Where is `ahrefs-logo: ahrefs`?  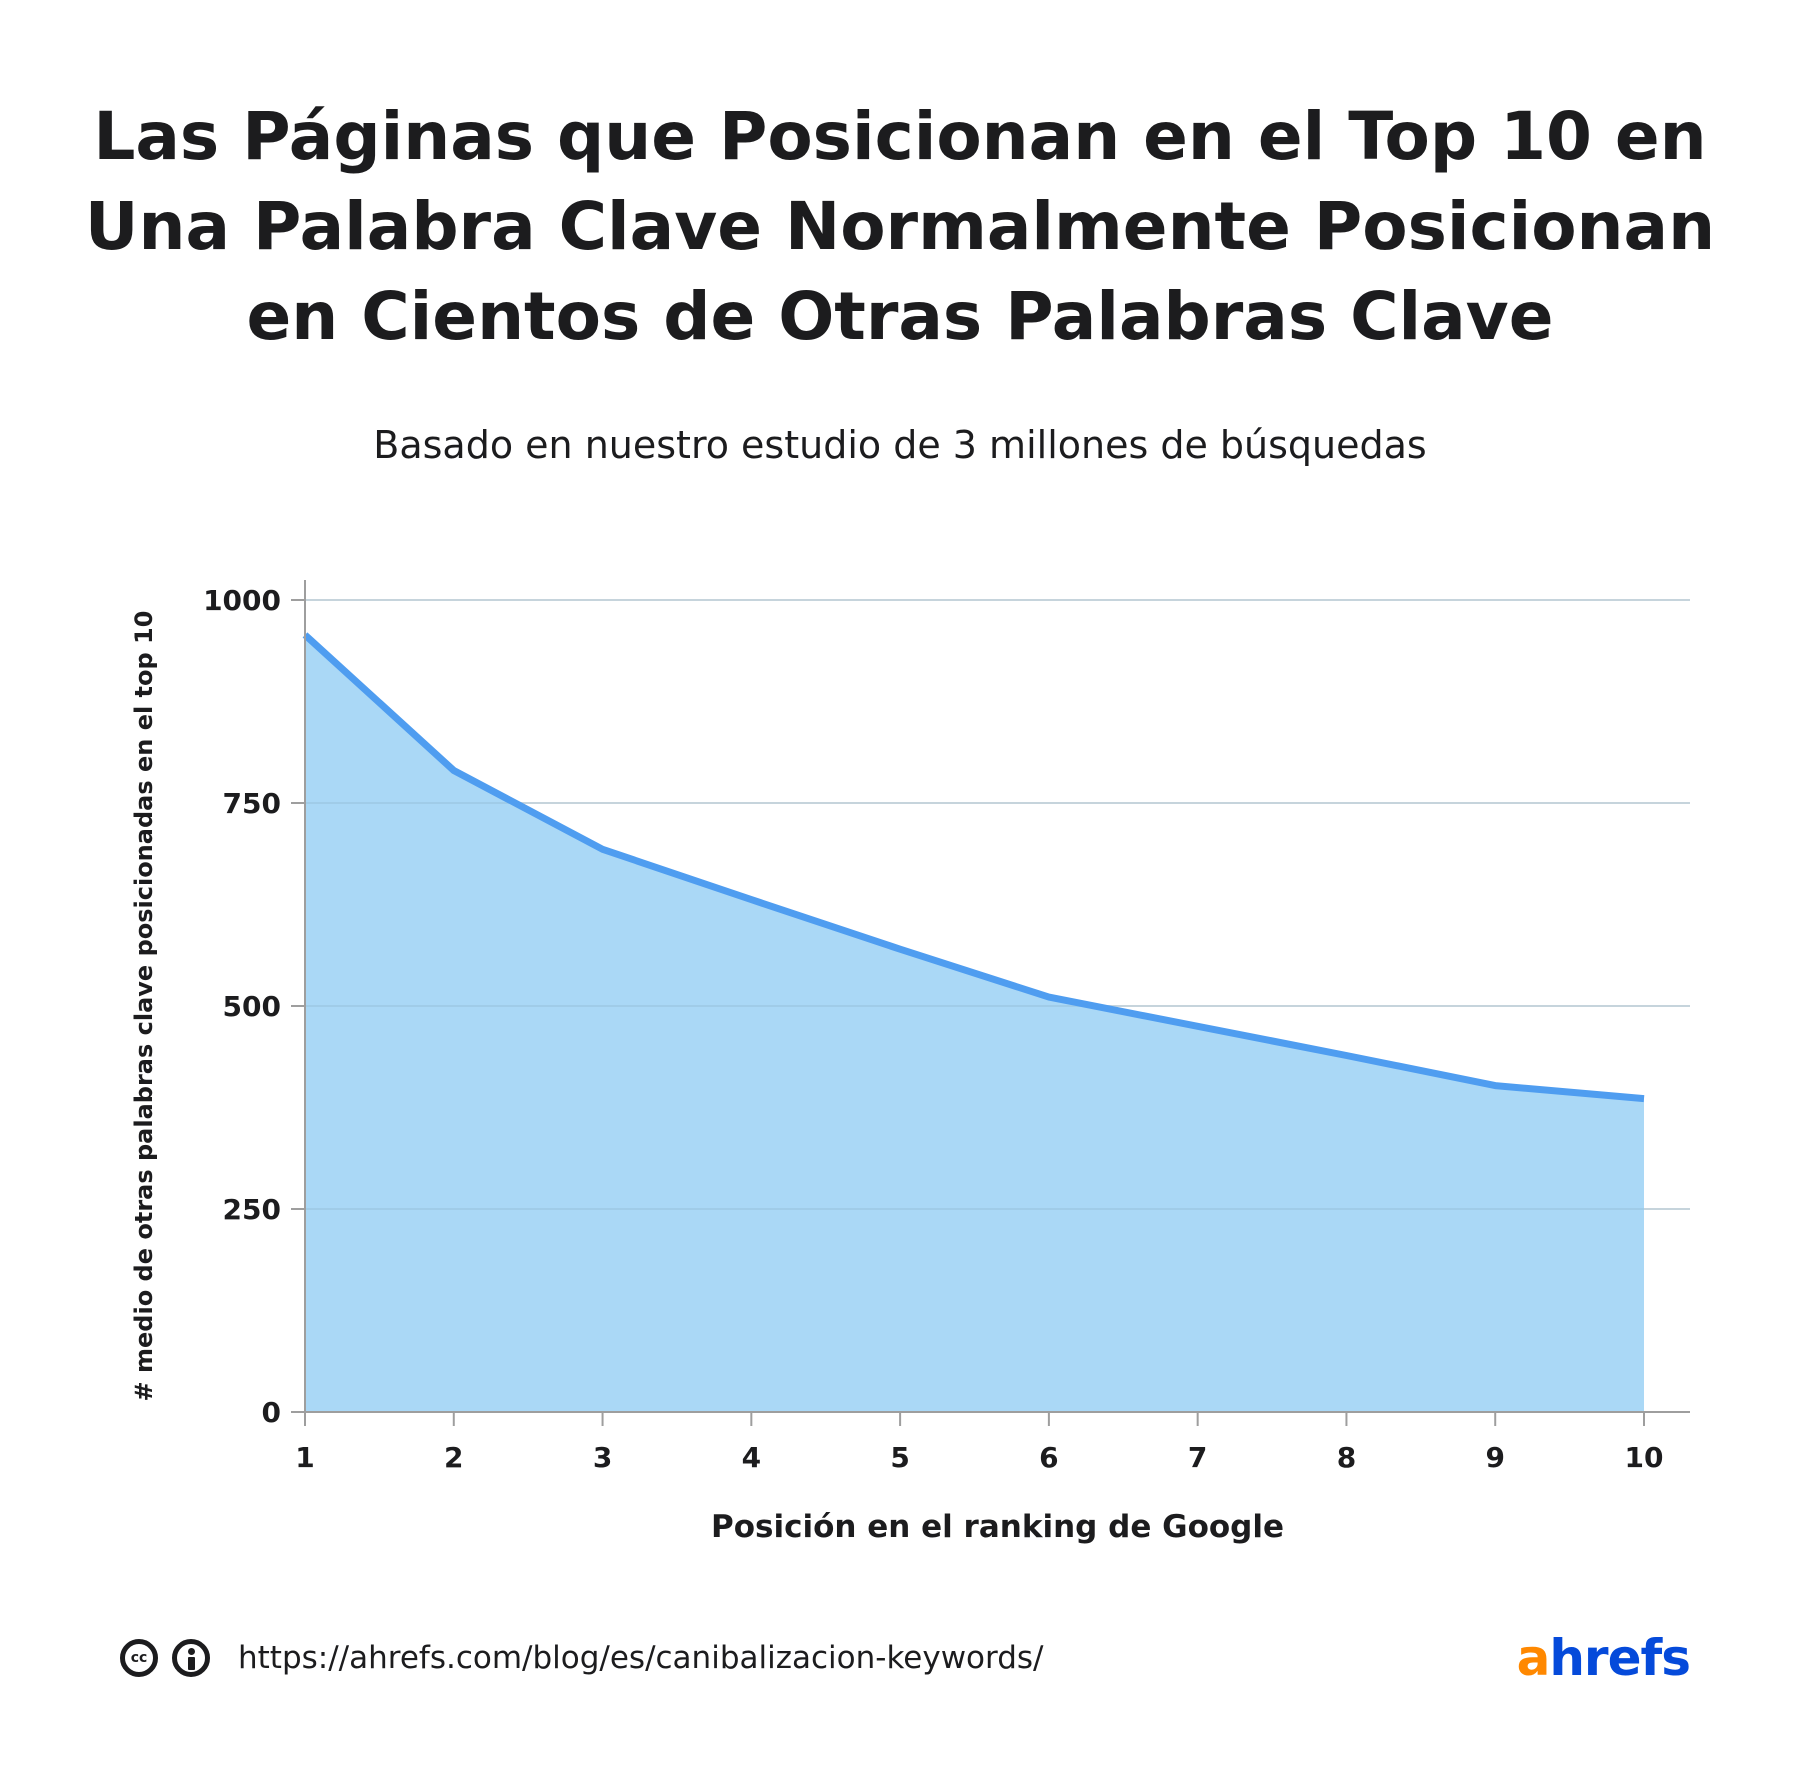
ahrefs-logo: ahrefs is located at coordinates (1603, 1658).